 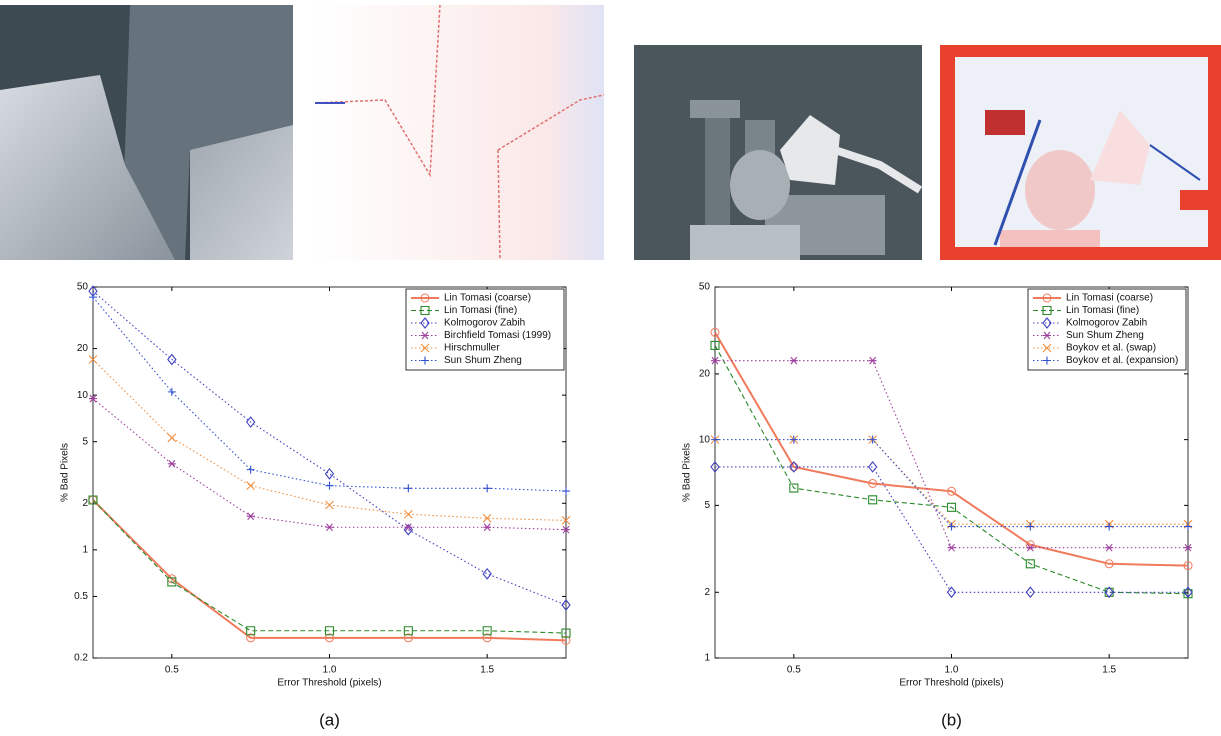 I want to click on y-tick-label: 50, so click(x=83, y=287).